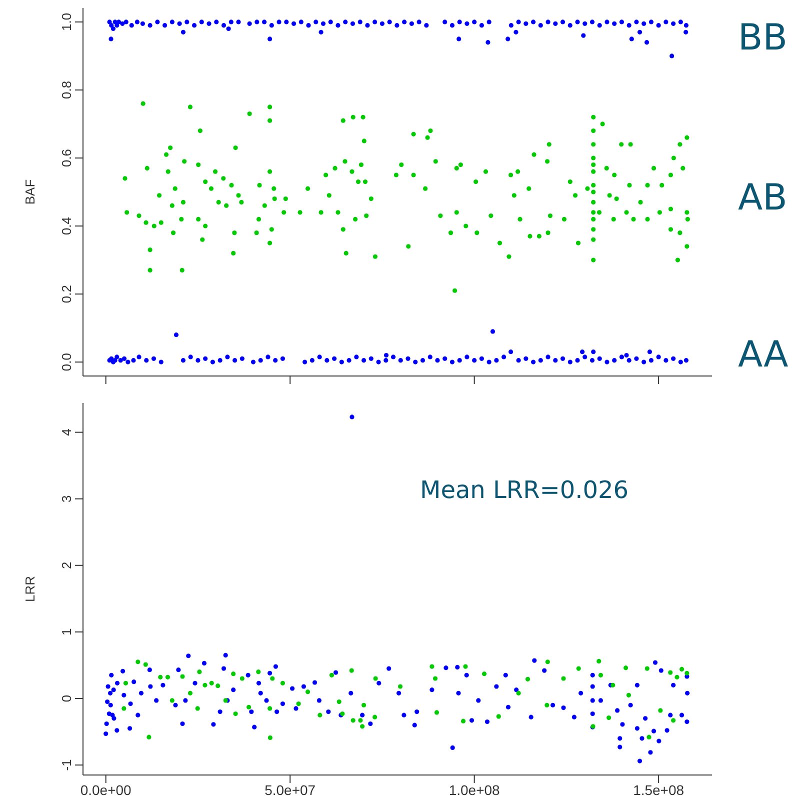 The image size is (798, 811). I want to click on text: AA, so click(763, 355).